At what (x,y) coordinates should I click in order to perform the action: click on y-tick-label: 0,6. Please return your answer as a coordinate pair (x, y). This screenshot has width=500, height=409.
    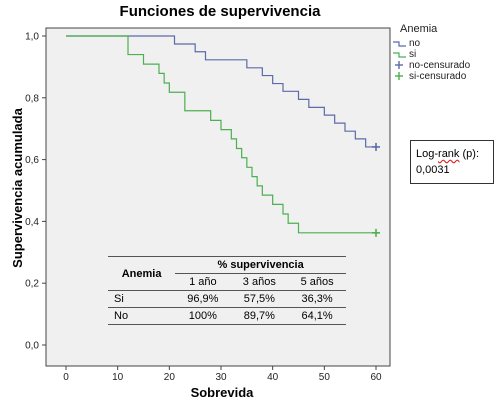
    Looking at the image, I should click on (32, 160).